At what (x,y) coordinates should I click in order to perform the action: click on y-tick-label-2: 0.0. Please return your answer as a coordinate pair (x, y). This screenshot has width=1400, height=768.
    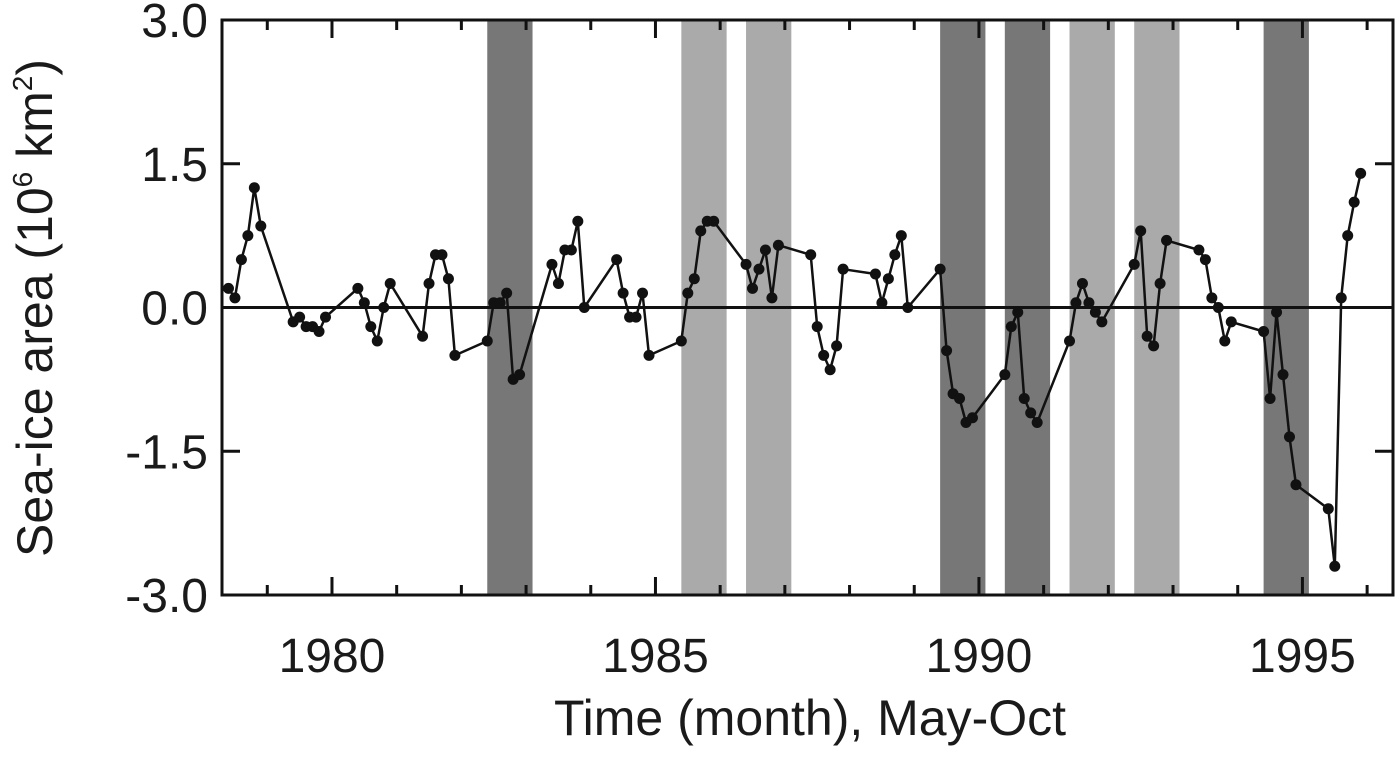
    Looking at the image, I should click on (174, 309).